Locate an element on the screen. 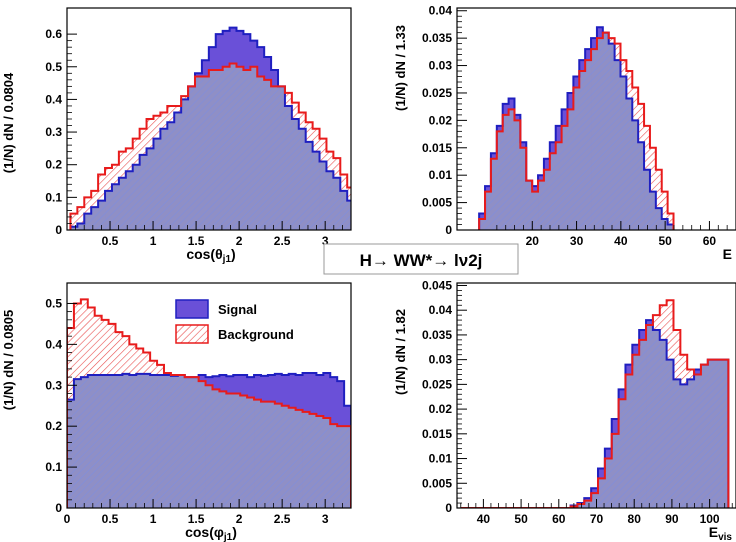  y-tick-label: 0.03 is located at coordinates (441, 360).